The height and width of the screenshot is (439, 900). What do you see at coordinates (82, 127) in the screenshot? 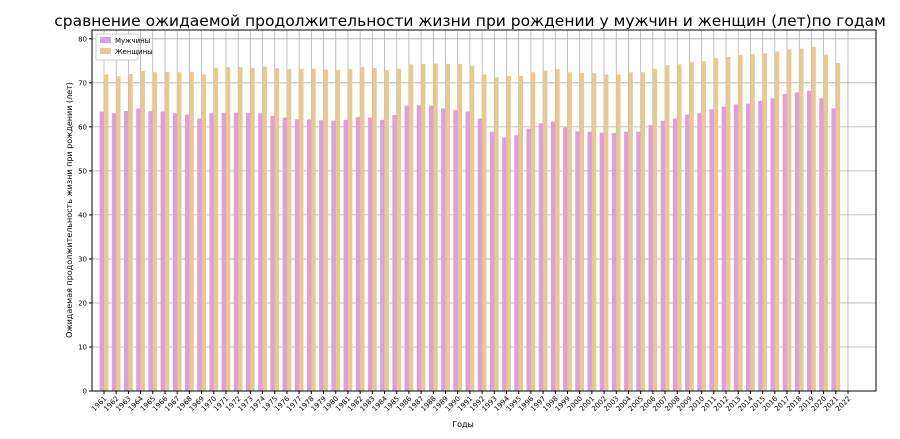
I see `y-tick-label: 60` at bounding box center [82, 127].